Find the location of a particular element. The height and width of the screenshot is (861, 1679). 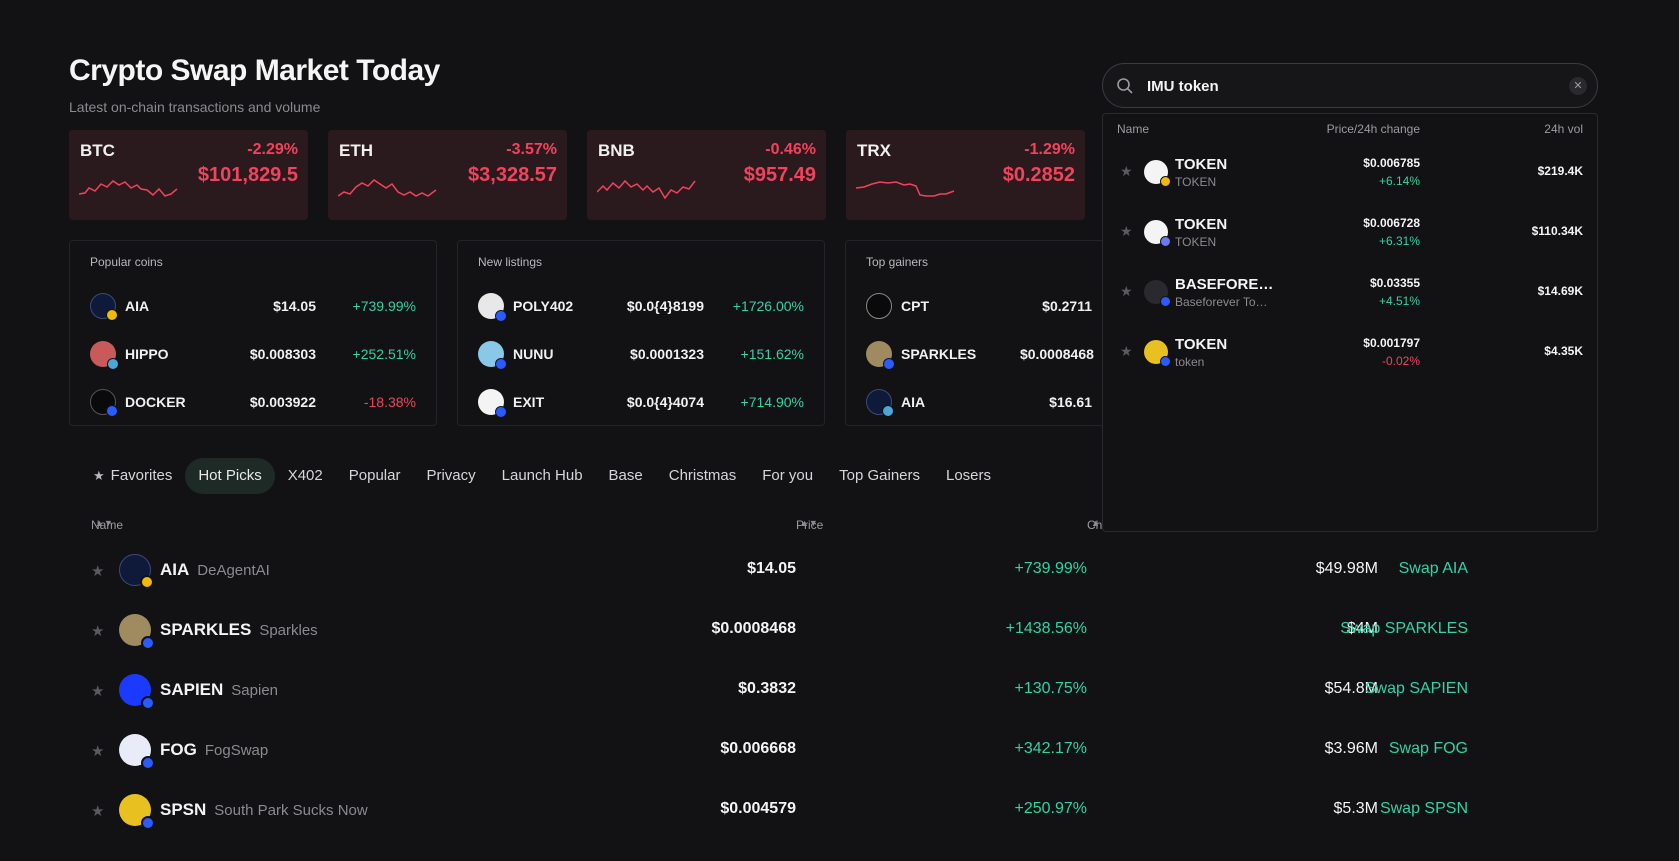

tab-losers: Losers is located at coordinates (969, 475).